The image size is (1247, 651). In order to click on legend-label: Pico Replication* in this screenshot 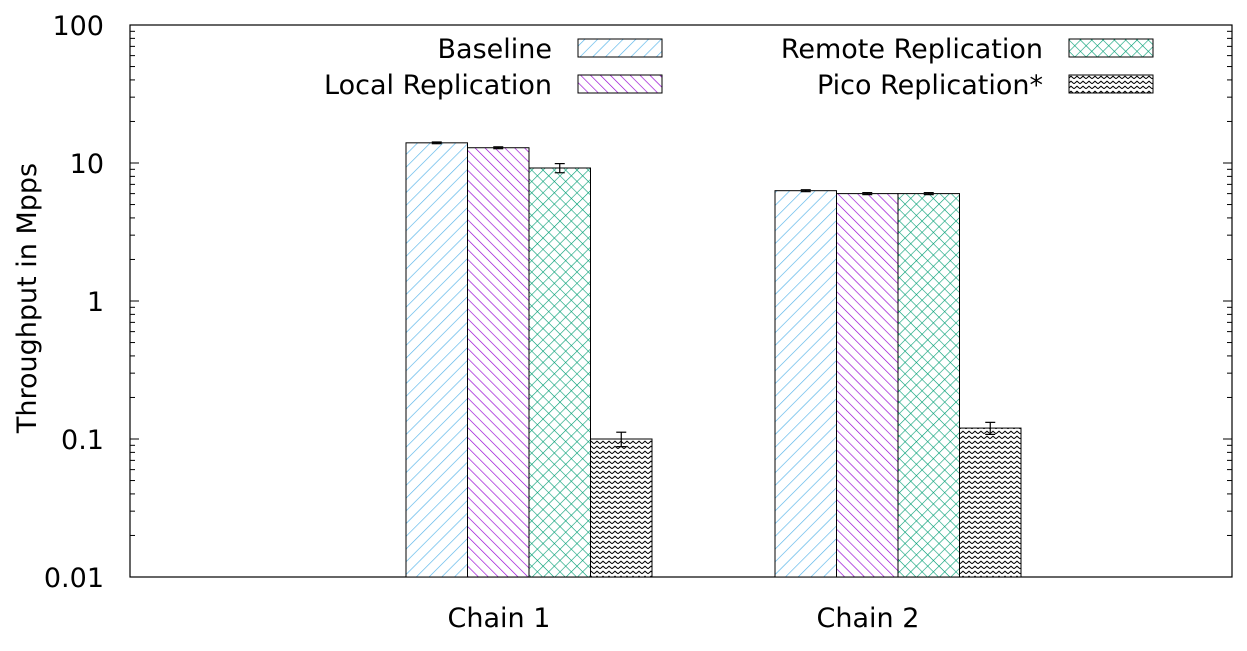, I will do `click(930, 85)`.